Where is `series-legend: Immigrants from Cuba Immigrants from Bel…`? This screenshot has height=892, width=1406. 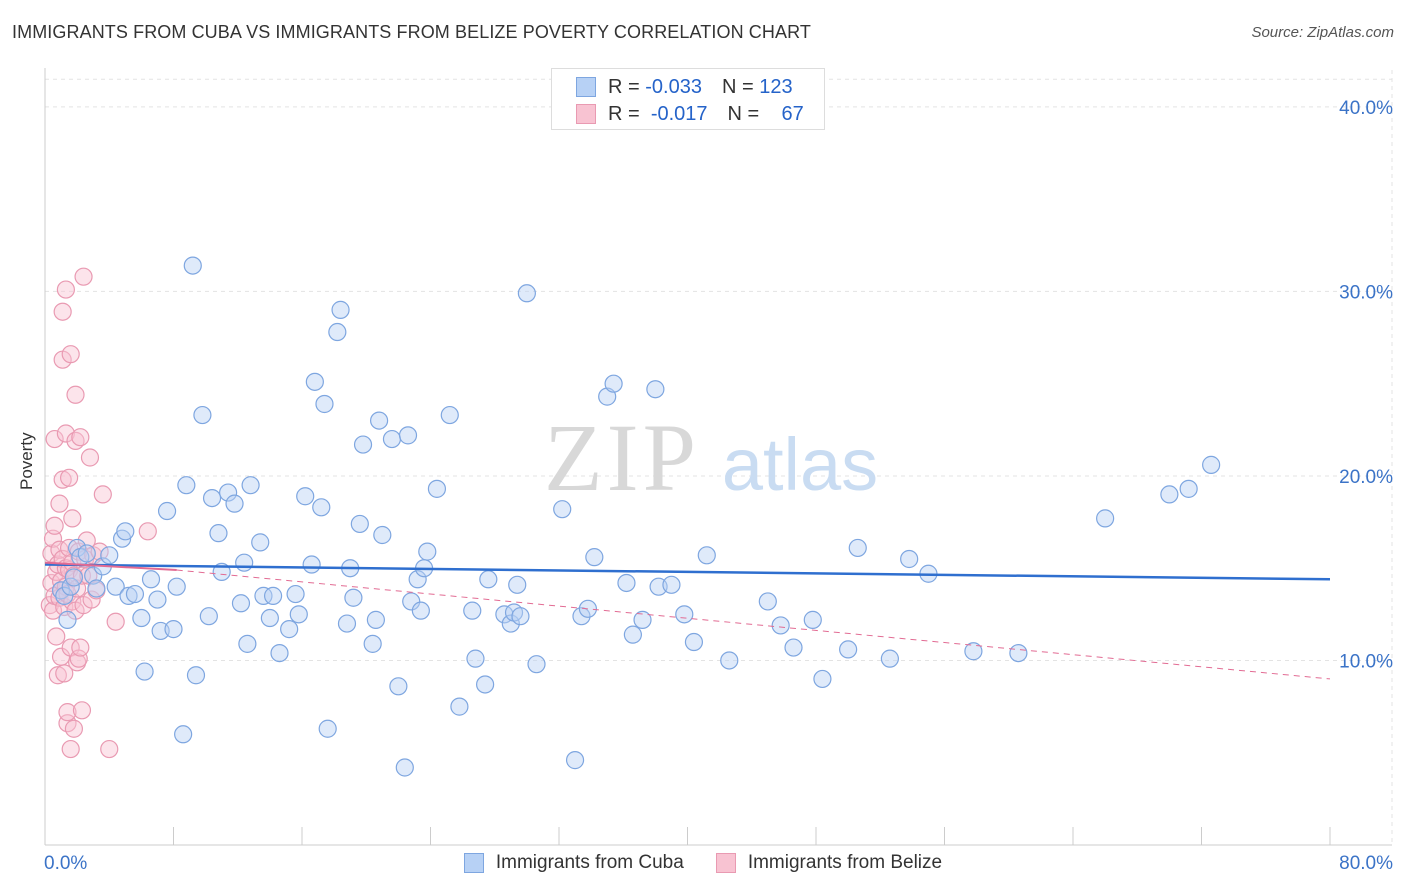 series-legend: Immigrants from Cuba Immigrants from Bel… is located at coordinates (703, 863).